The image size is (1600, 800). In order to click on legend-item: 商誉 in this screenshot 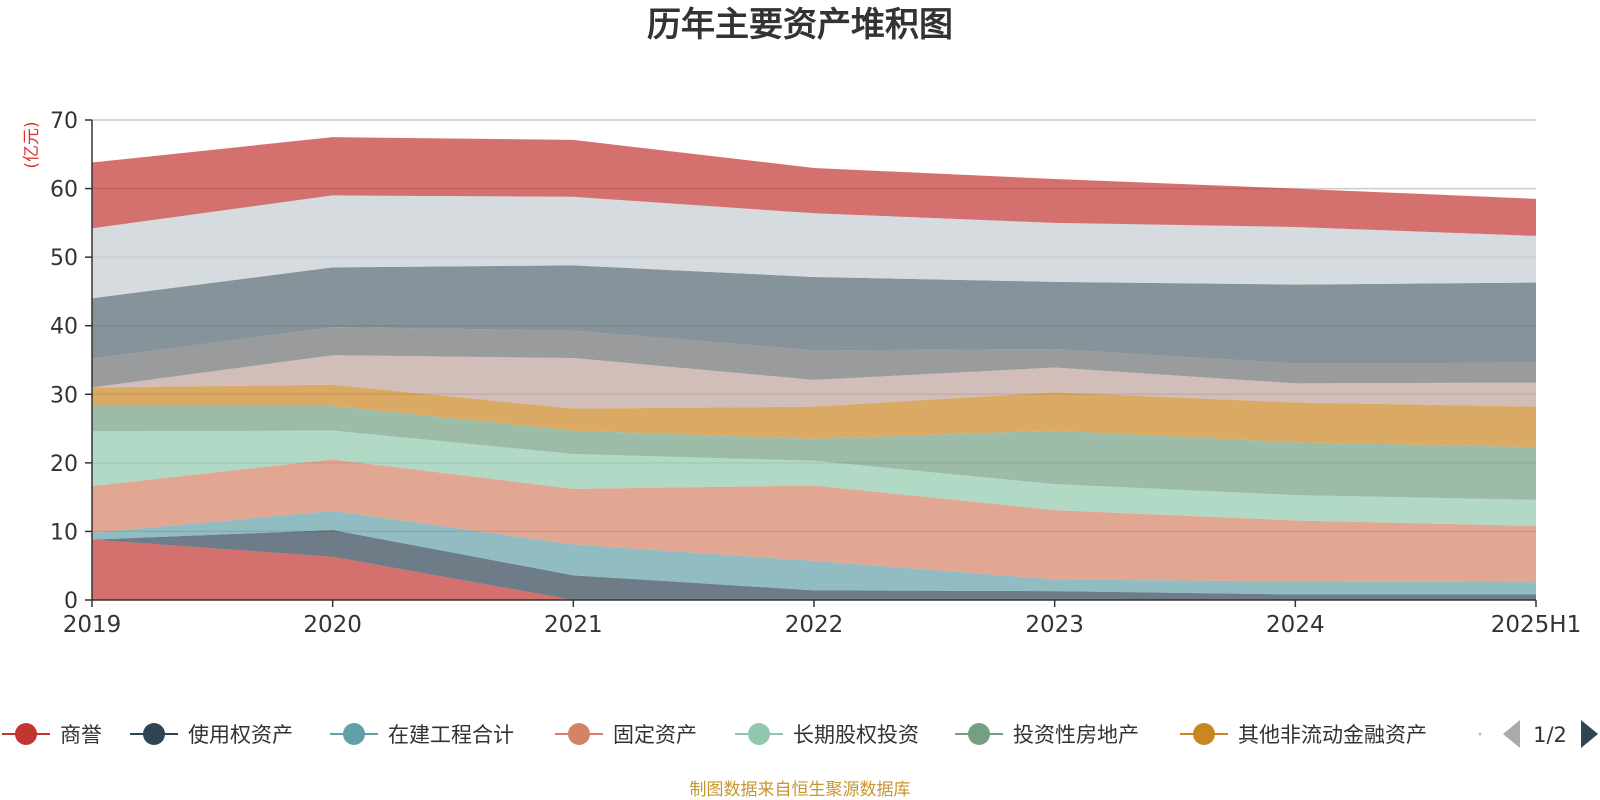, I will do `click(52, 735)`.